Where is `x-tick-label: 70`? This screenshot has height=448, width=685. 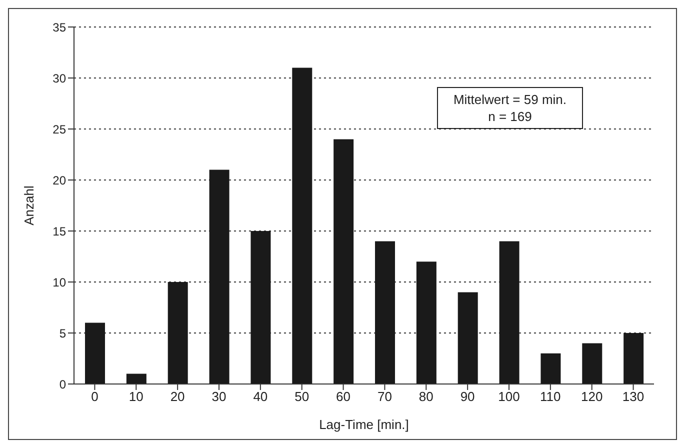
x-tick-label: 70 is located at coordinates (384, 396).